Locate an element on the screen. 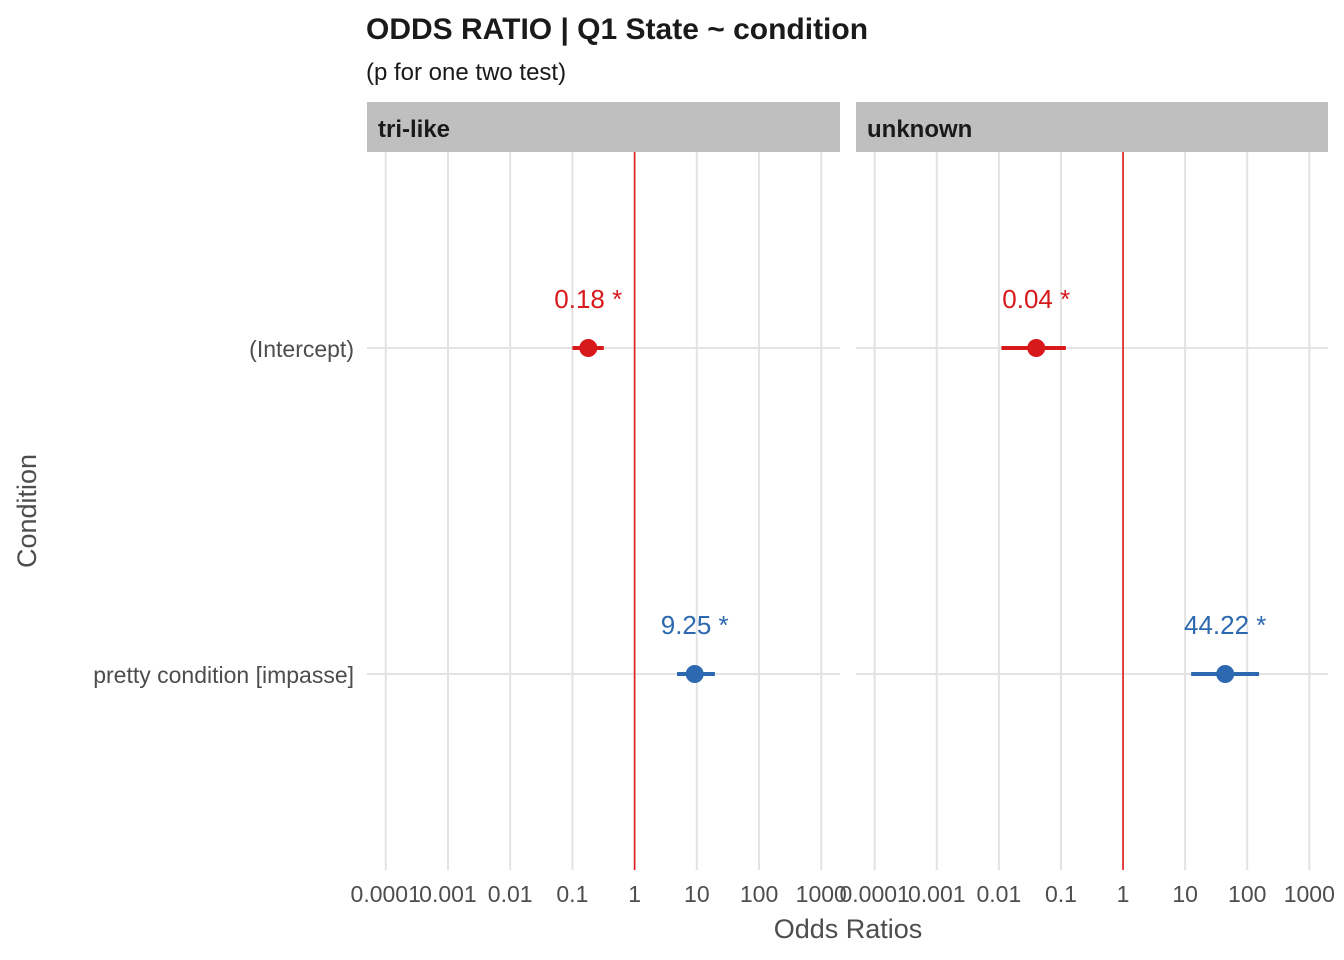  strip-label: unknown is located at coordinates (919, 129).